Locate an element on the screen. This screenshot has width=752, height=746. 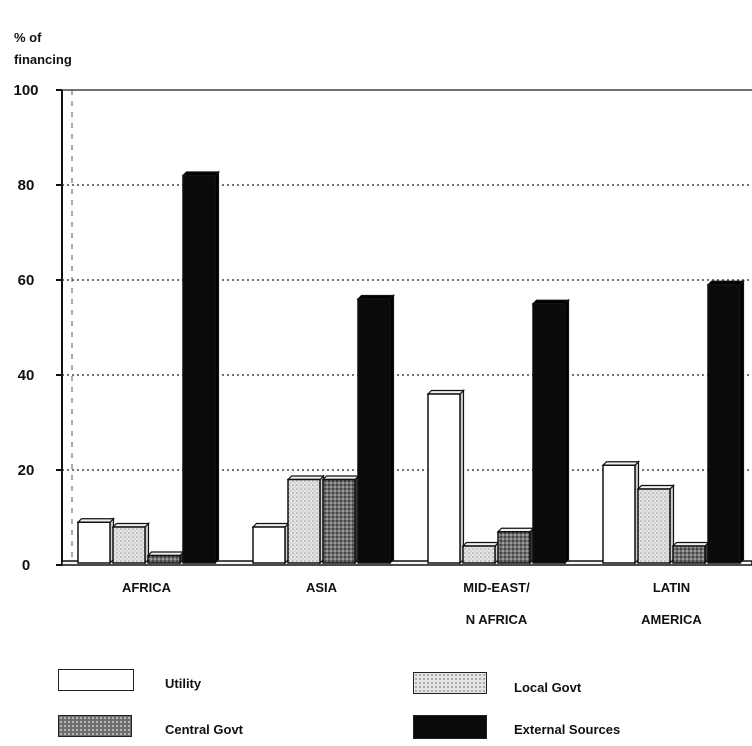
legend-swatch-utility is located at coordinates (96, 680).